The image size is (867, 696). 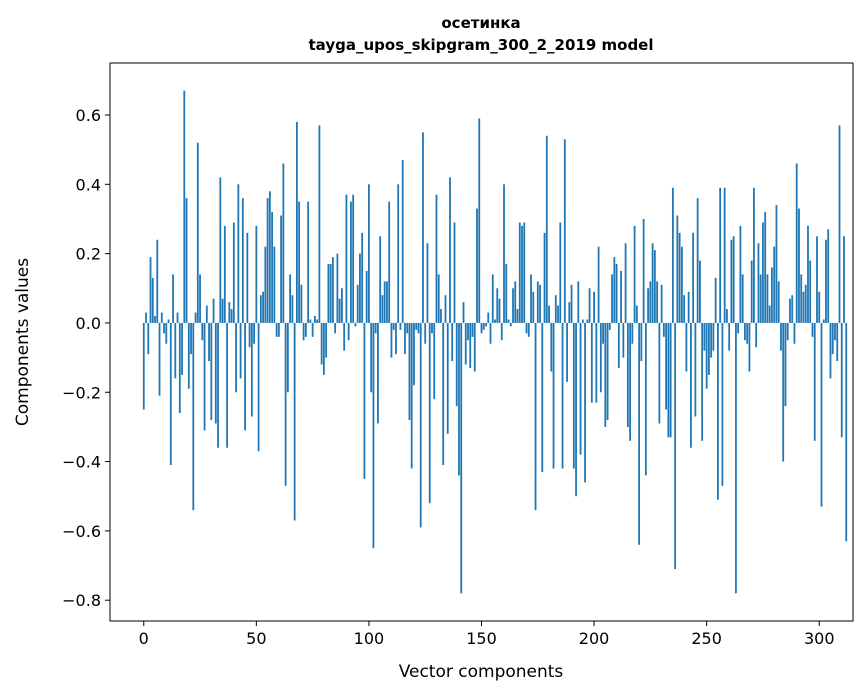 What do you see at coordinates (256, 638) in the screenshot?
I see `x-tick-label: 50` at bounding box center [256, 638].